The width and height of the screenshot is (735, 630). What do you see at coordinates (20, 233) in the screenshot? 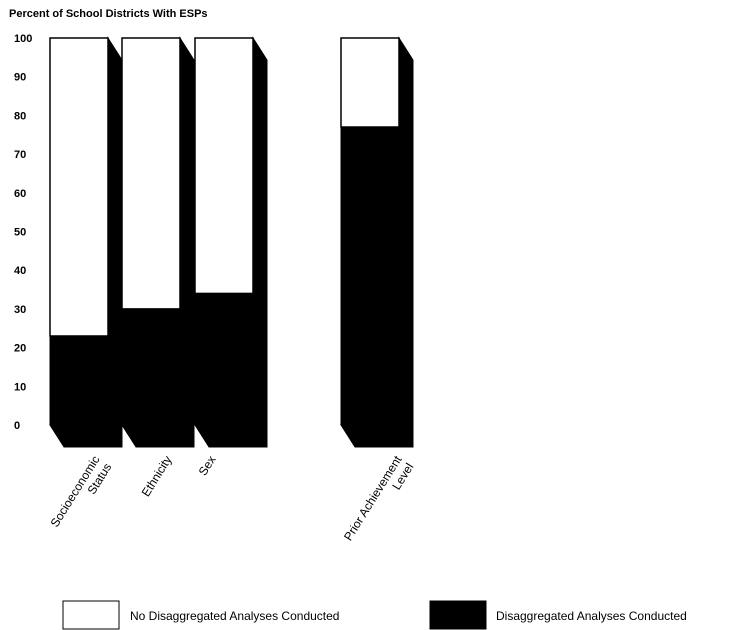
I see `y-tick-label: 50` at bounding box center [20, 233].